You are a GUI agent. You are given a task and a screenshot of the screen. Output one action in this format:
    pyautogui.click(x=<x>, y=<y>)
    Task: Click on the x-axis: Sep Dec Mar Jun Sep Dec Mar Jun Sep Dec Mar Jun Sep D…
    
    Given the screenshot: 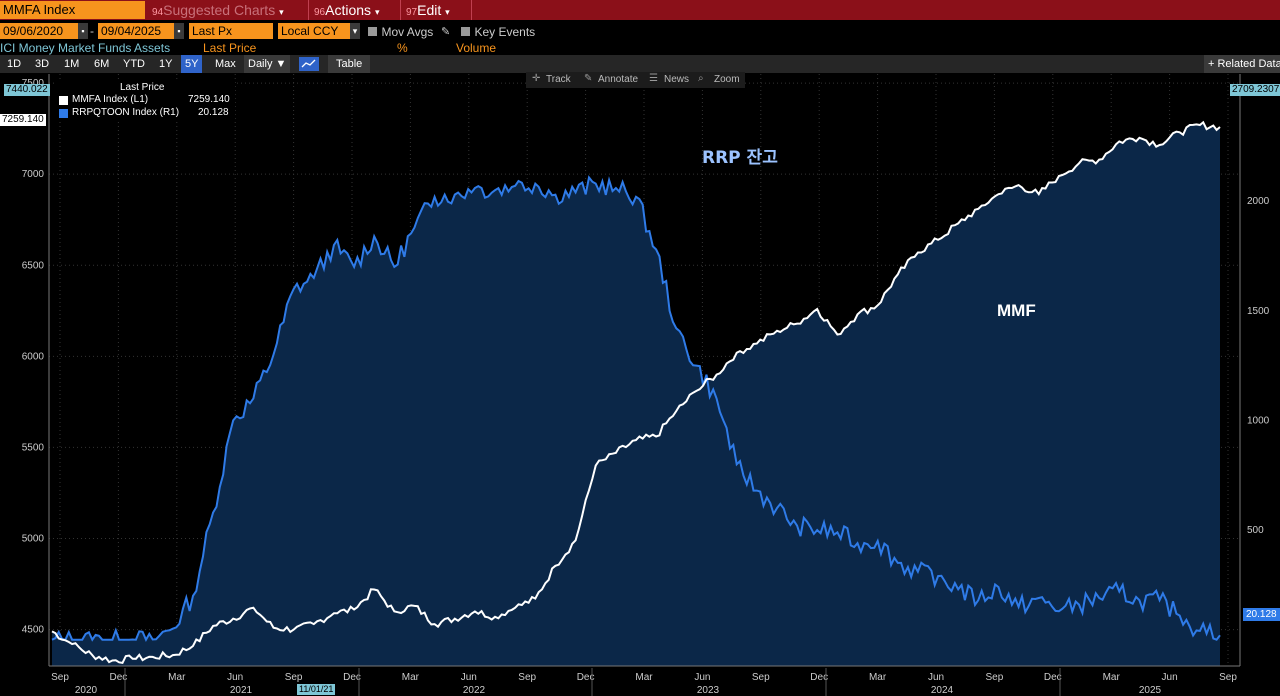 What is the action you would take?
    pyautogui.click(x=644, y=682)
    